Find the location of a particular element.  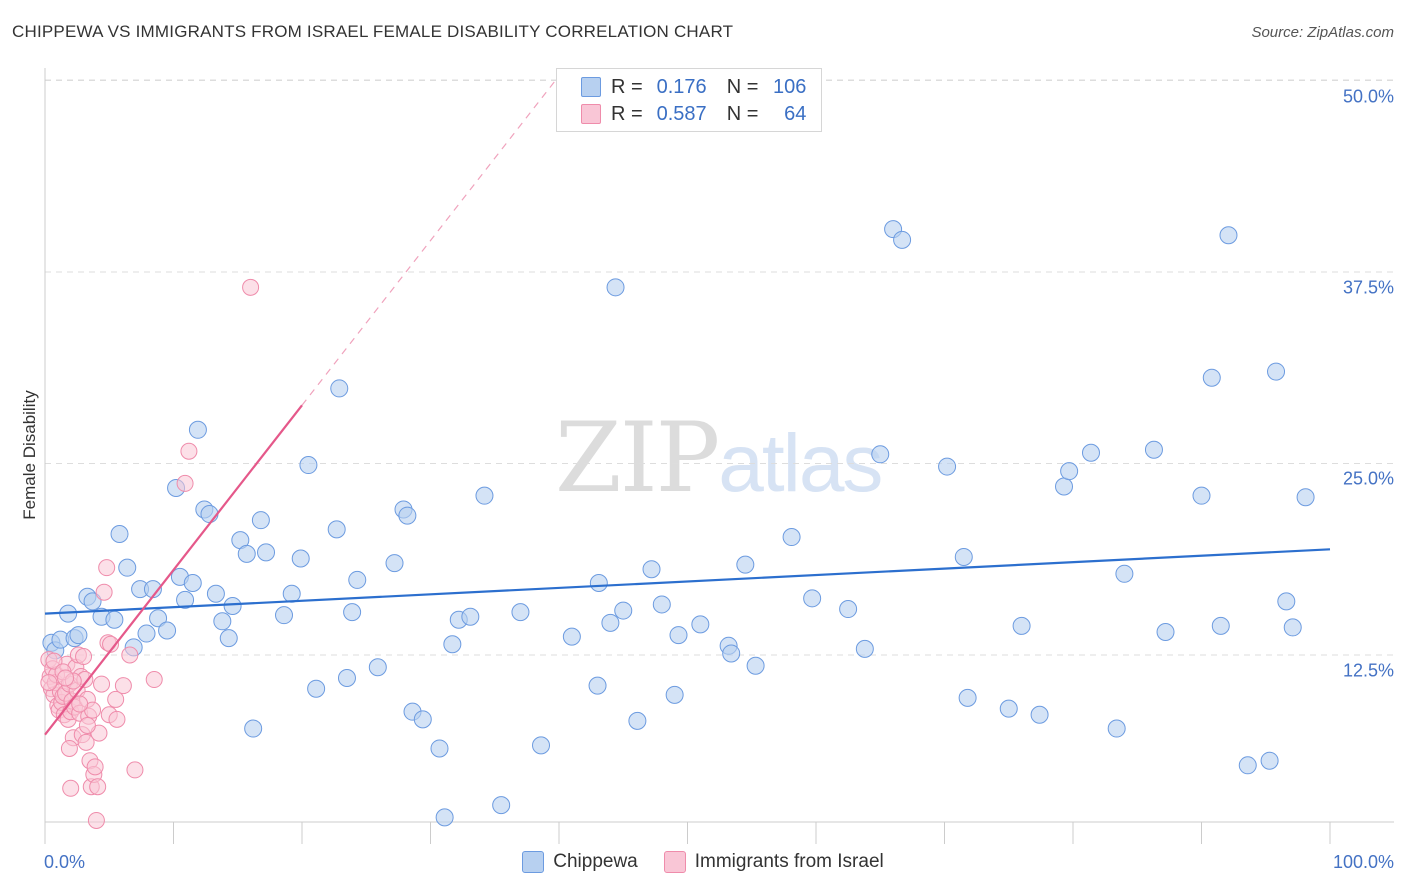

watermark-zip: ZIP is located at coordinates (637, 458).